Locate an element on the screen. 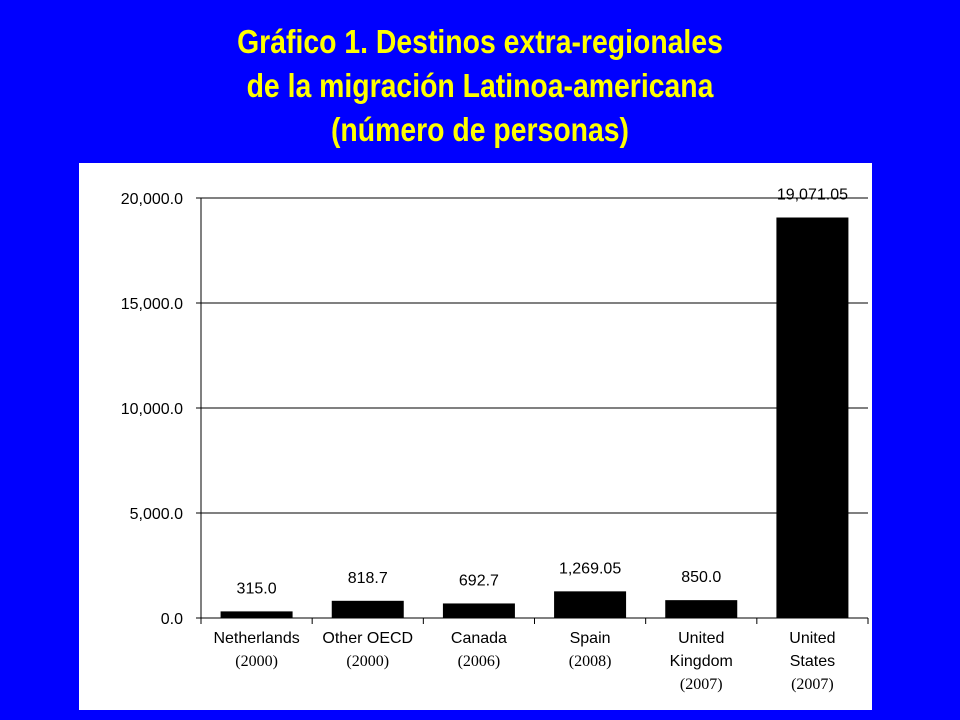 This screenshot has height=720, width=960. y-tick-label: 15,000.0 is located at coordinates (152, 304).